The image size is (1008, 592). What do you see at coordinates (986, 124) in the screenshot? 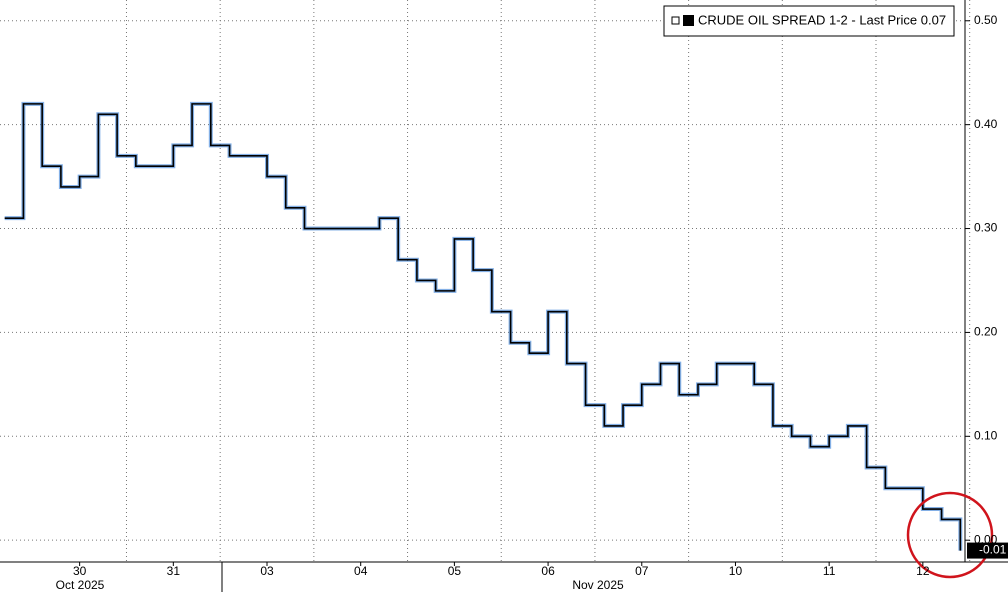
I see `y-tick-label: 0.40` at bounding box center [986, 124].